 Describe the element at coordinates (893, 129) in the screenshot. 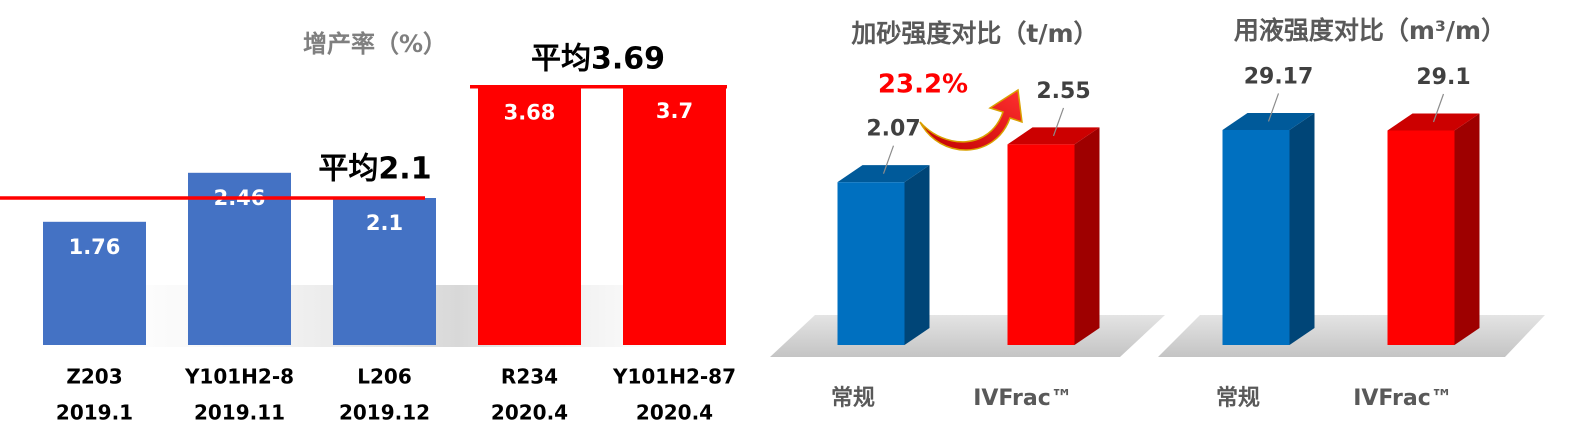

I see `value-label: 2.07` at that location.